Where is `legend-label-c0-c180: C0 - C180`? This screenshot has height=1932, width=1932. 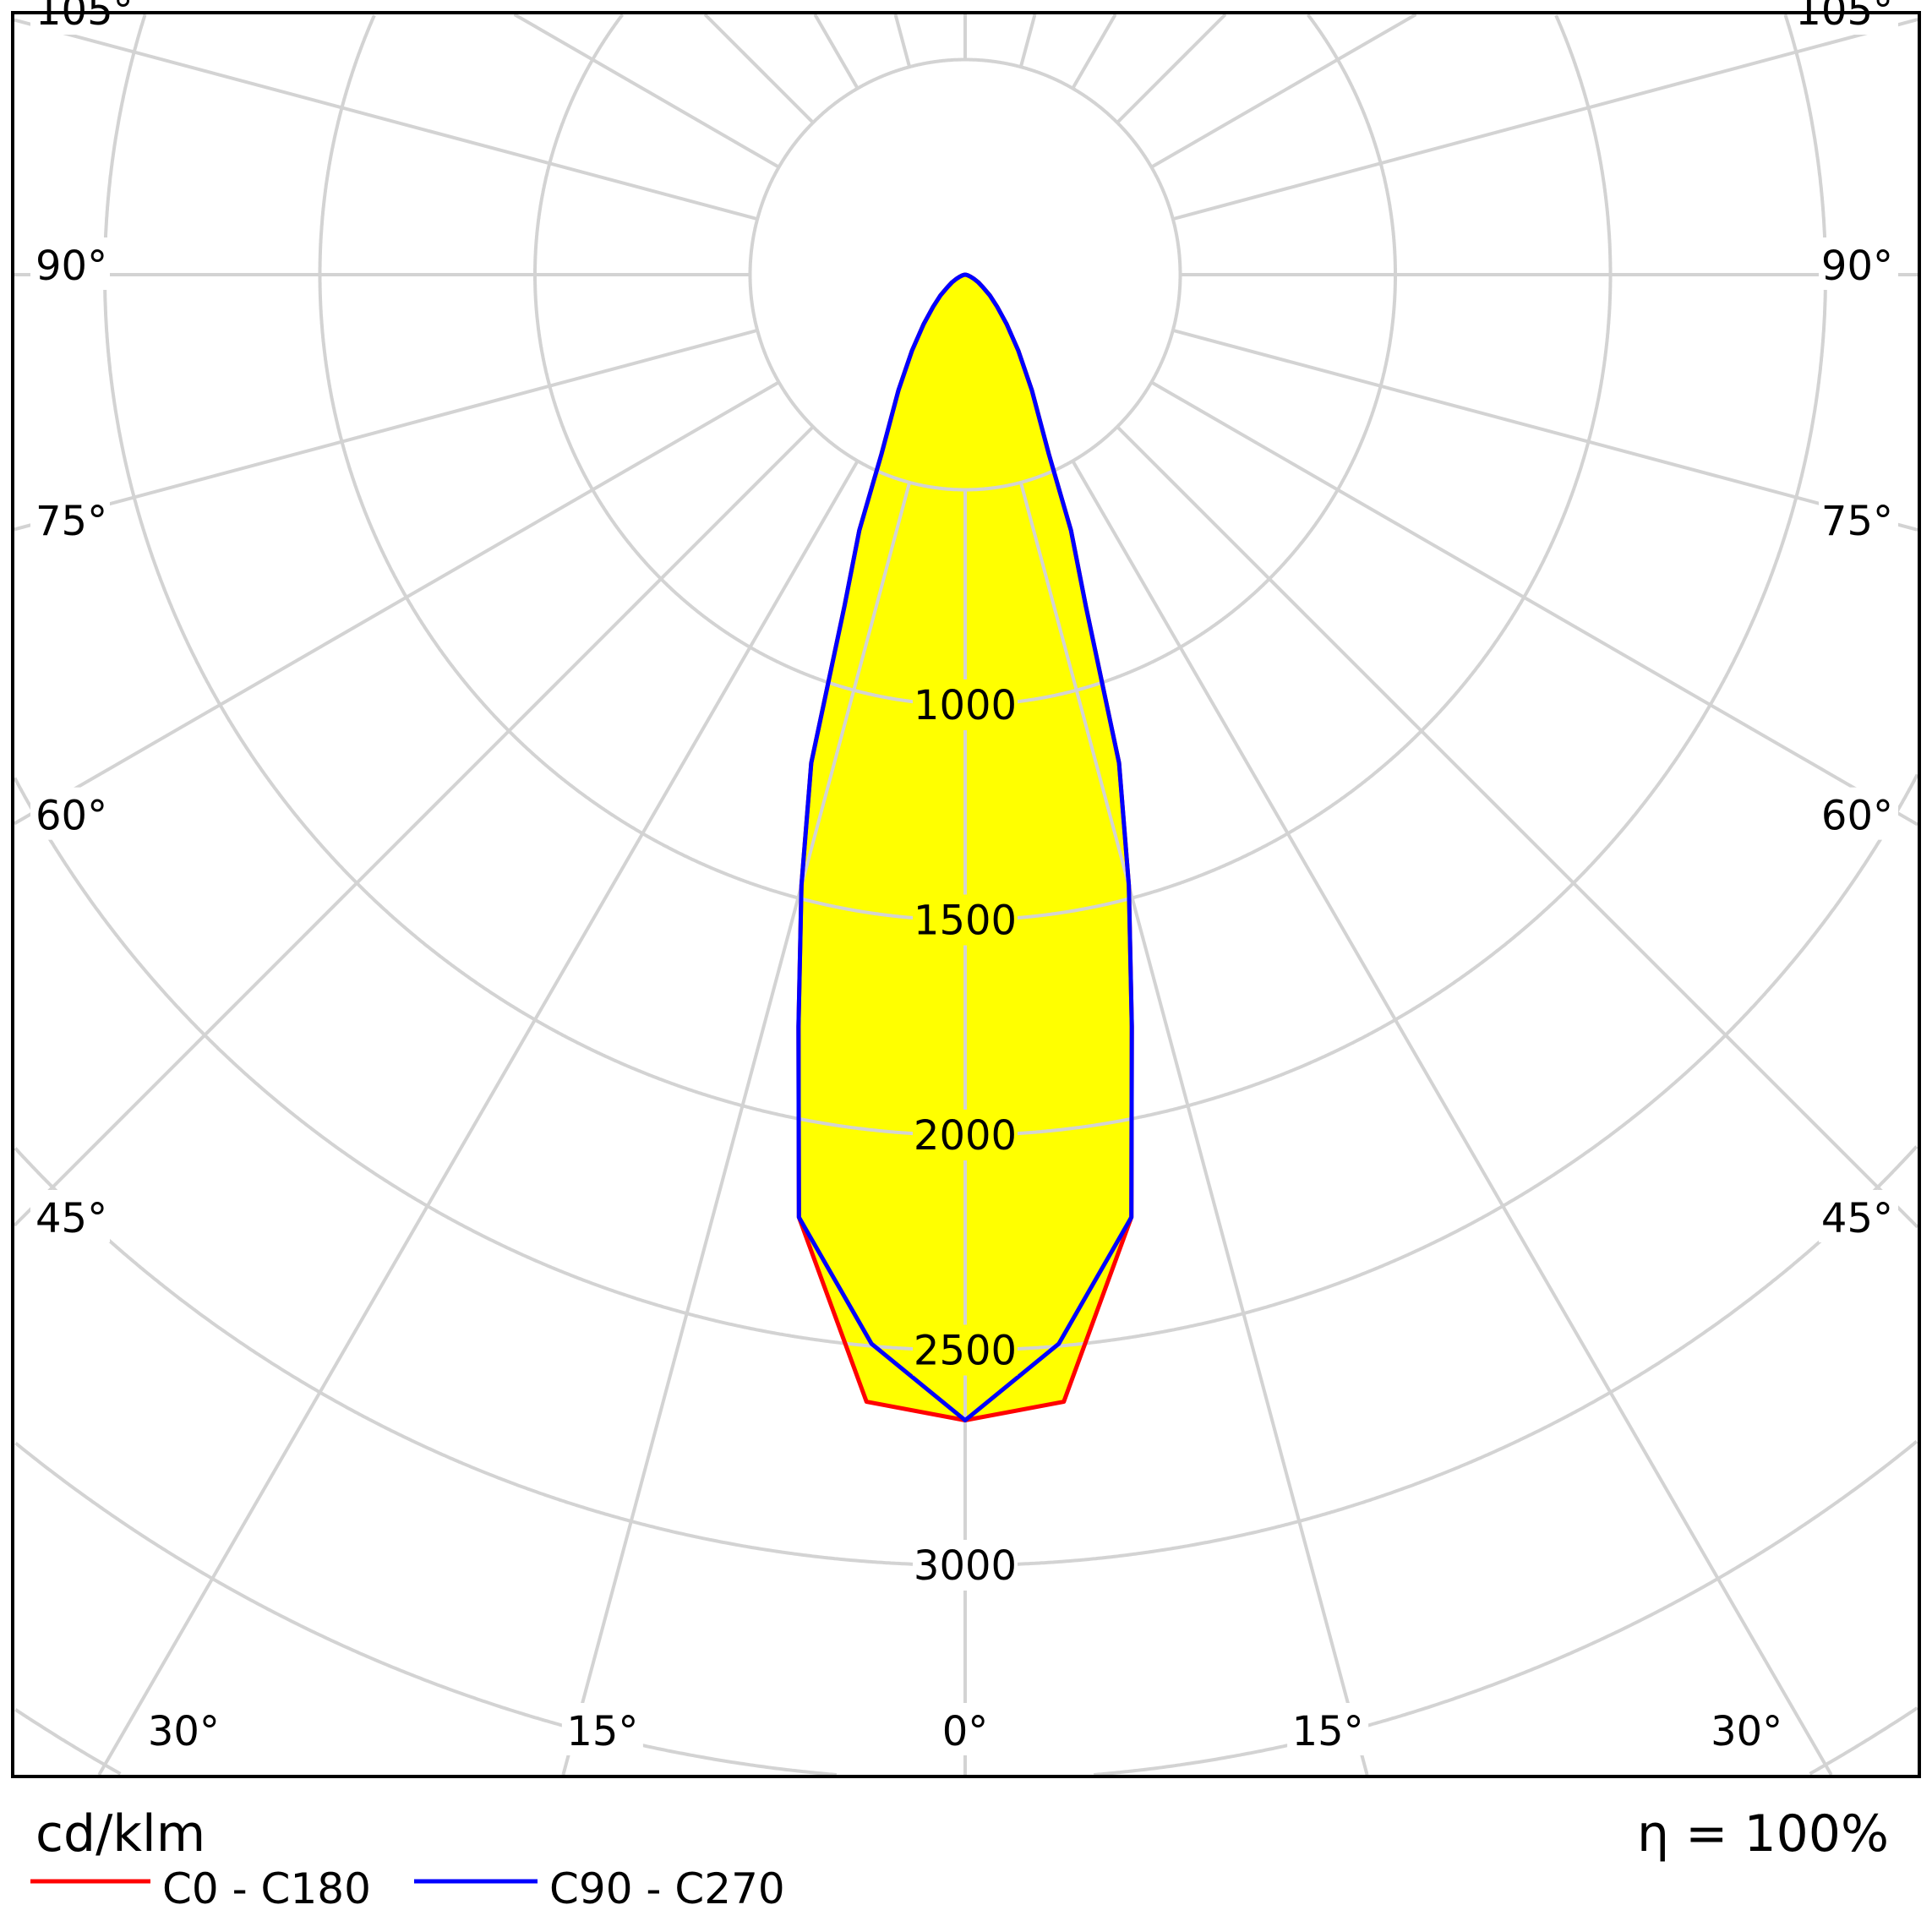
legend-label-c0-c180: C0 - C180 is located at coordinates (266, 1888).